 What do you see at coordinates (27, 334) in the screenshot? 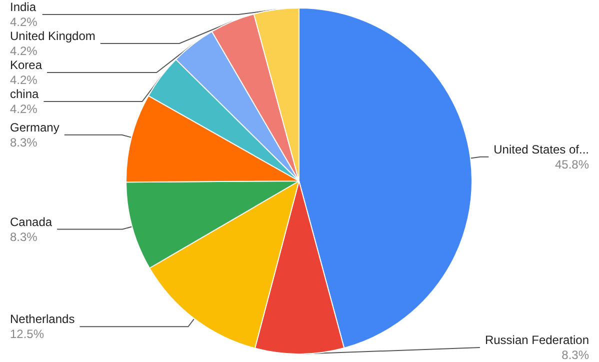
I see `data-label: 12.5%` at bounding box center [27, 334].